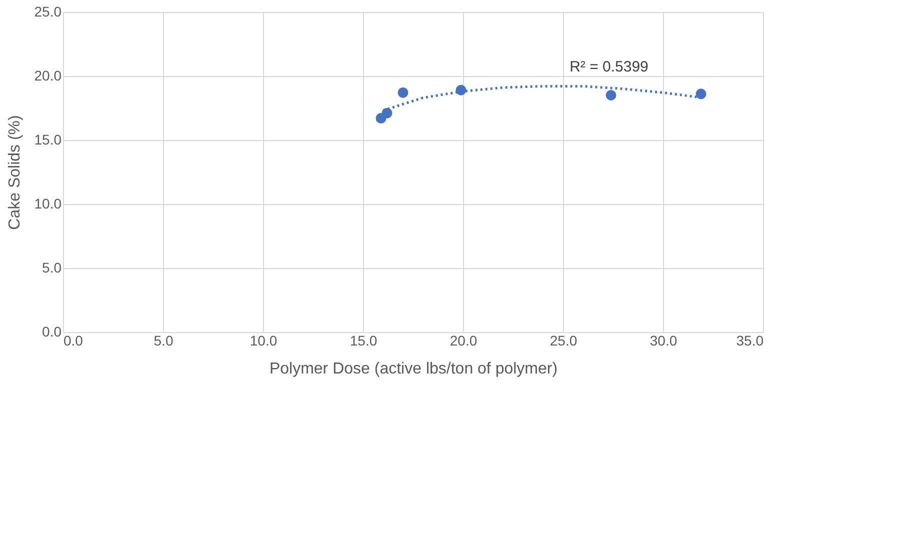  Describe the element at coordinates (15, 172) in the screenshot. I see `y-axis-title: Cake Solids (%)` at that location.